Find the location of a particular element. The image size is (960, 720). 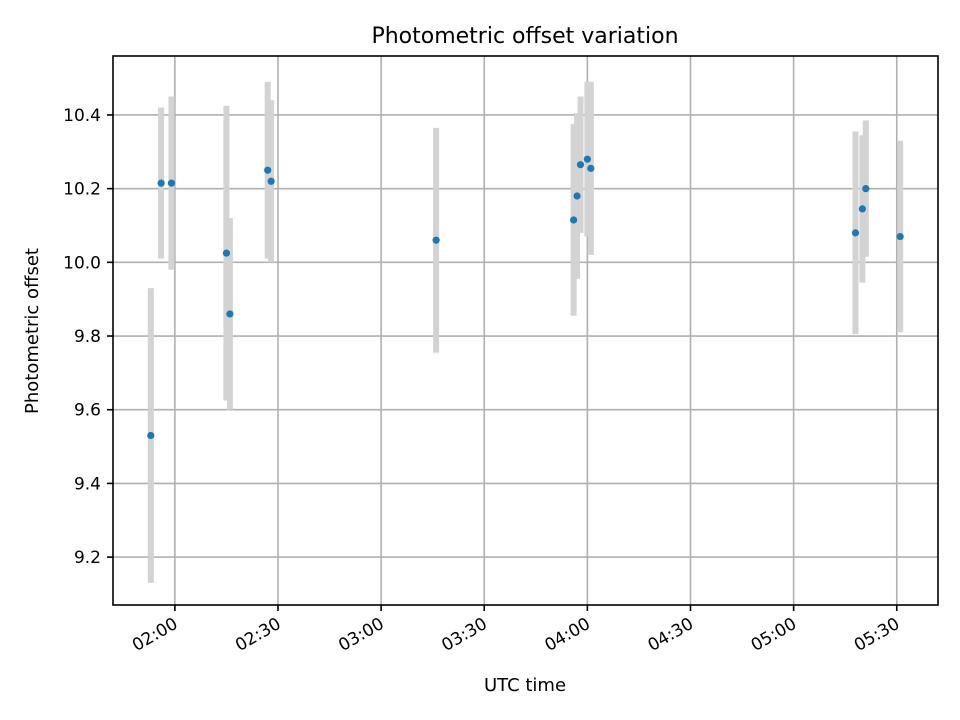

y-tick-label: 10.2 is located at coordinates (82, 190).